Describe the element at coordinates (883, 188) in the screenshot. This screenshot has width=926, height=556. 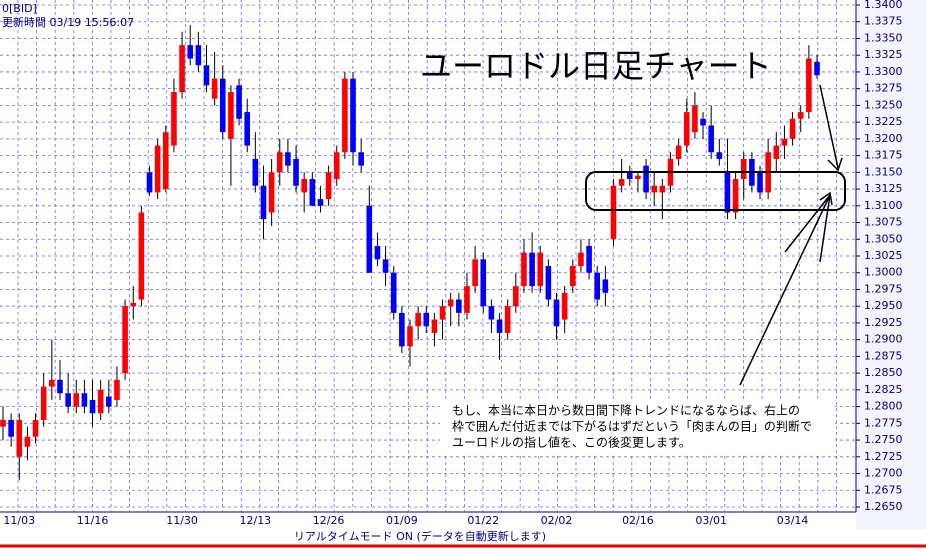
I see `y-tick-label: 1.3125` at that location.